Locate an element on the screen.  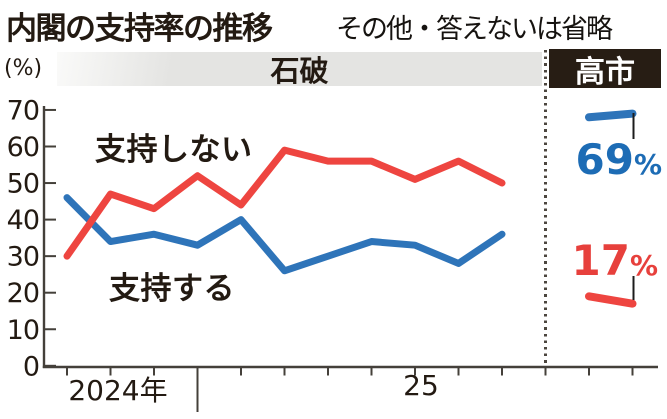
era-takaichi-label: 高市 is located at coordinates (605, 72).